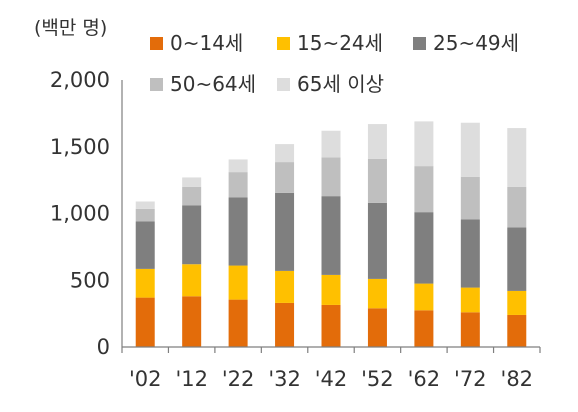  I want to click on x-axis-ticks: '02 '12 '22 '32 '42 '52 '62 '72 '82, so click(331, 379).